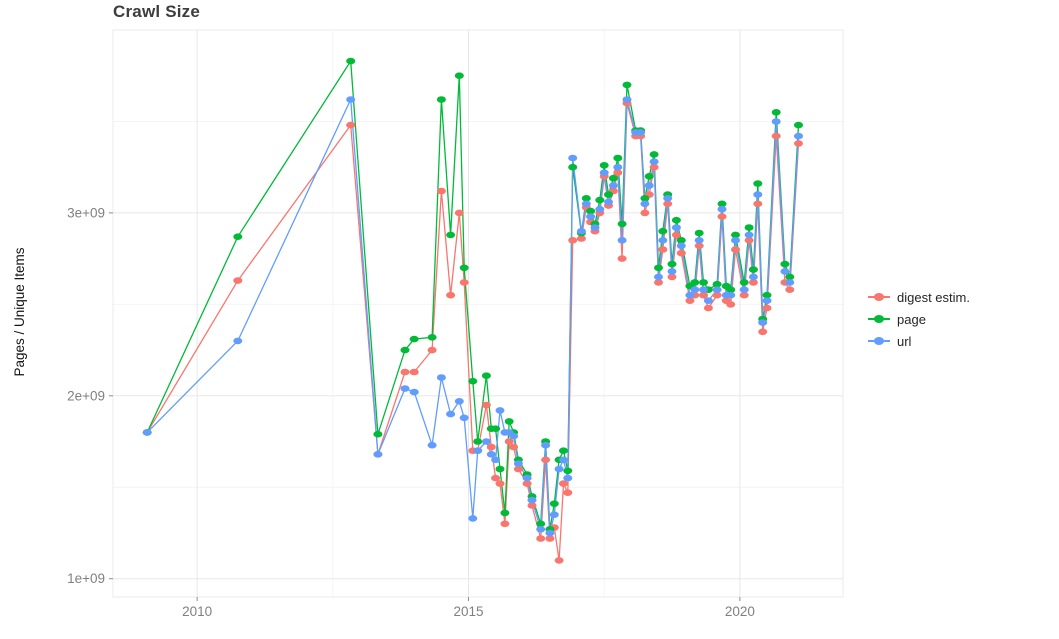 The height and width of the screenshot is (639, 1059). I want to click on y-tick-label: 3e+09, so click(86, 212).